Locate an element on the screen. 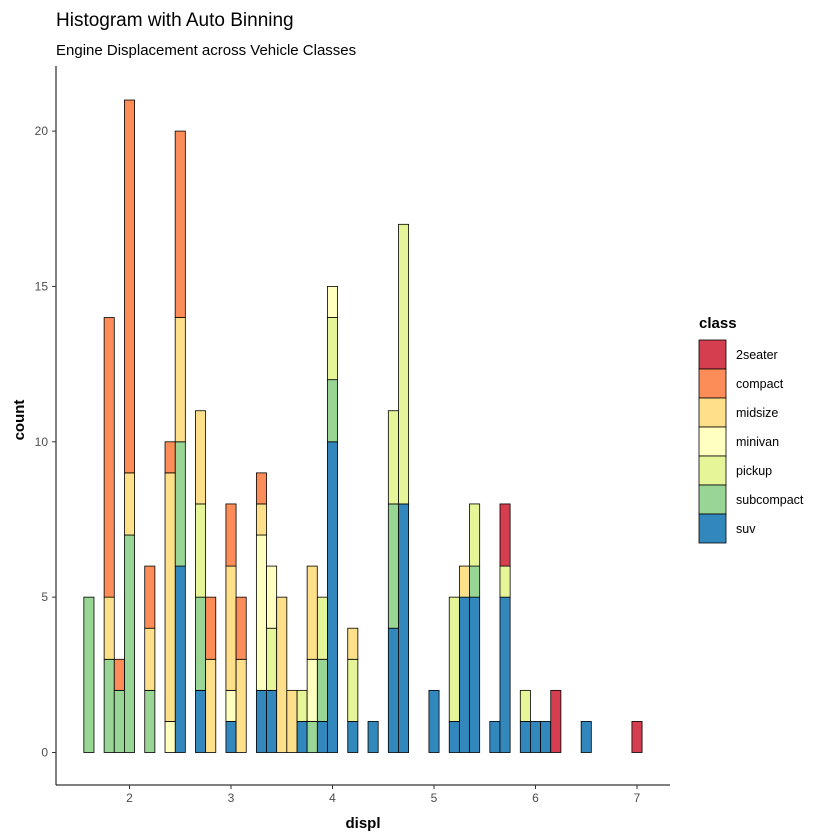  bar-suv-4.70 is located at coordinates (404, 628).